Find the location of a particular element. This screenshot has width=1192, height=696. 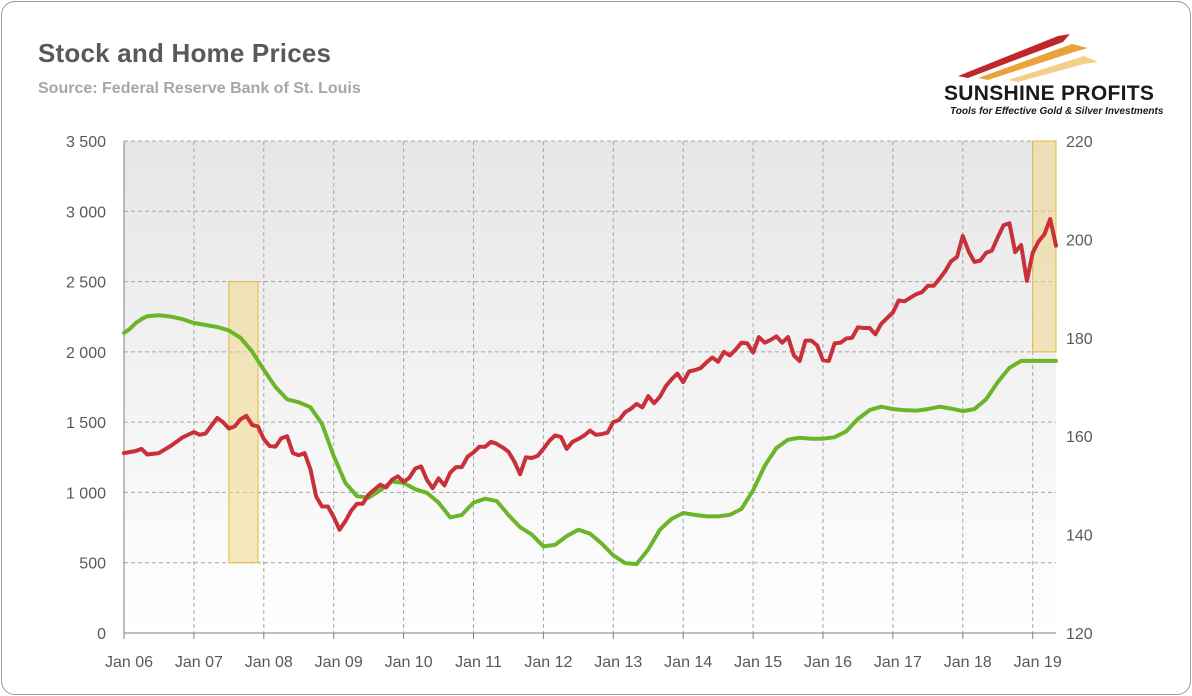

x-tick-label: Jan 06 is located at coordinates (129, 662).